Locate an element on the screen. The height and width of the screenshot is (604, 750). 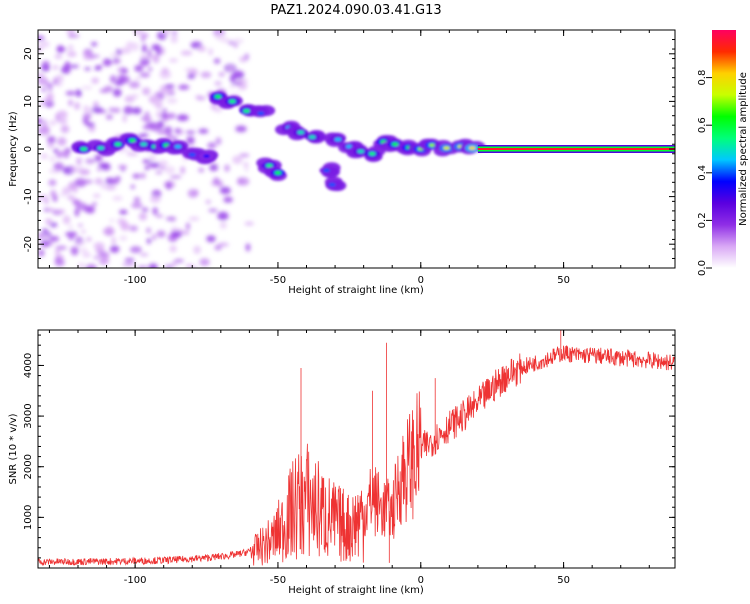
y-tick-label: 1000 is located at coordinates (28, 517).